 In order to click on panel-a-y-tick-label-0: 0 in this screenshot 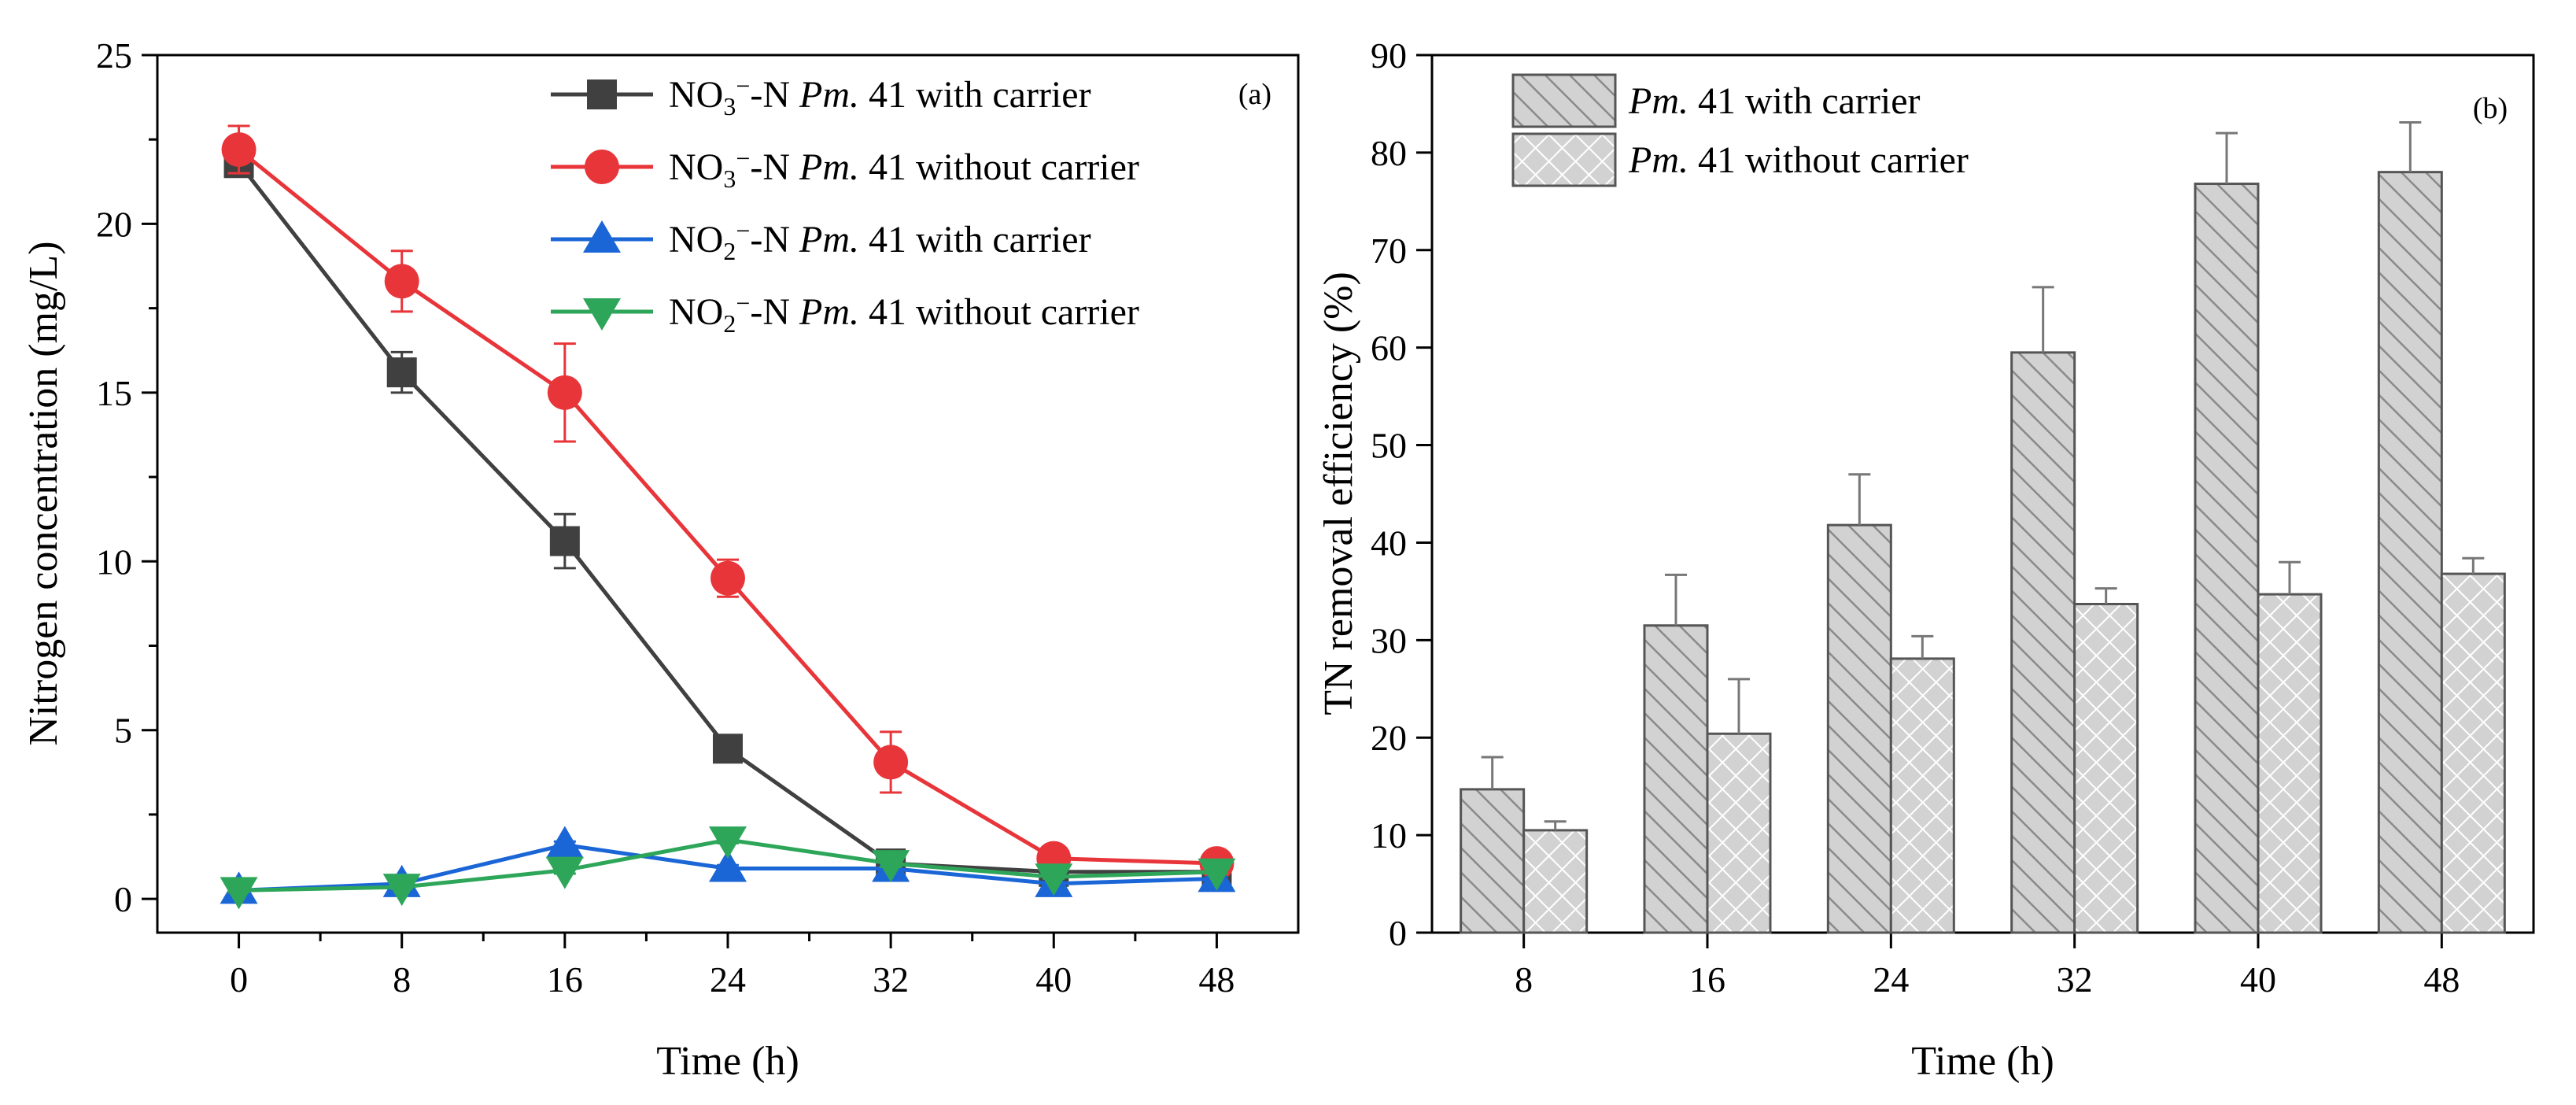, I will do `click(123, 899)`.